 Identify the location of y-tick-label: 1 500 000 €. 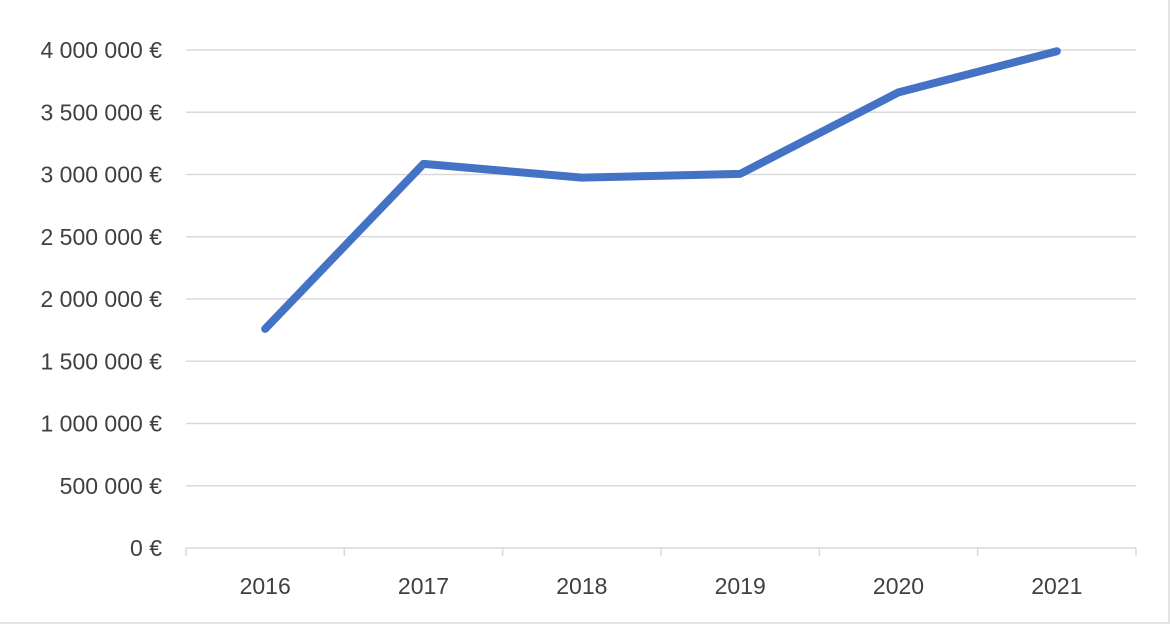
(101, 361).